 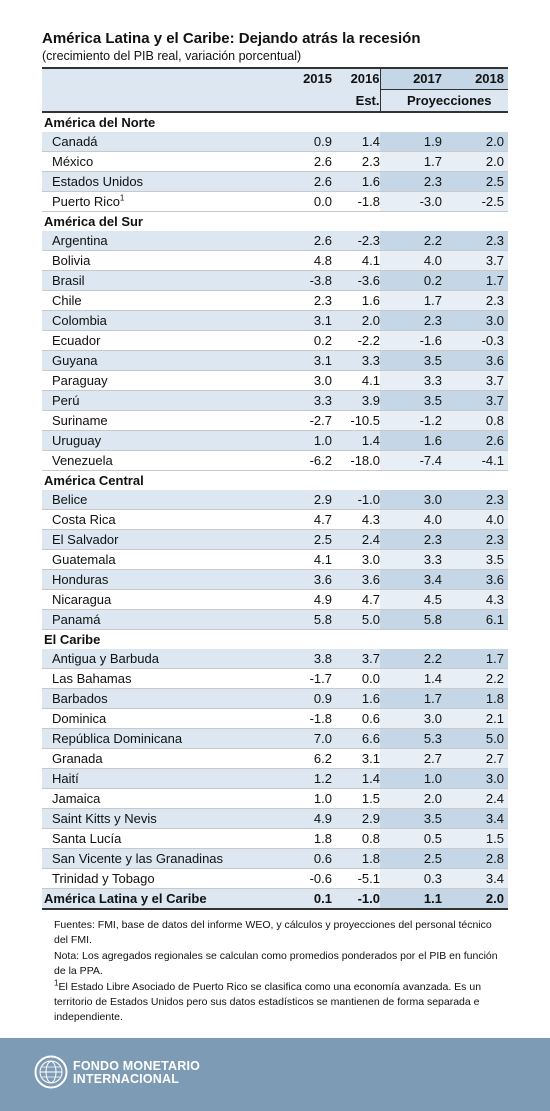 I want to click on country-name: Bolivia, so click(x=71, y=260).